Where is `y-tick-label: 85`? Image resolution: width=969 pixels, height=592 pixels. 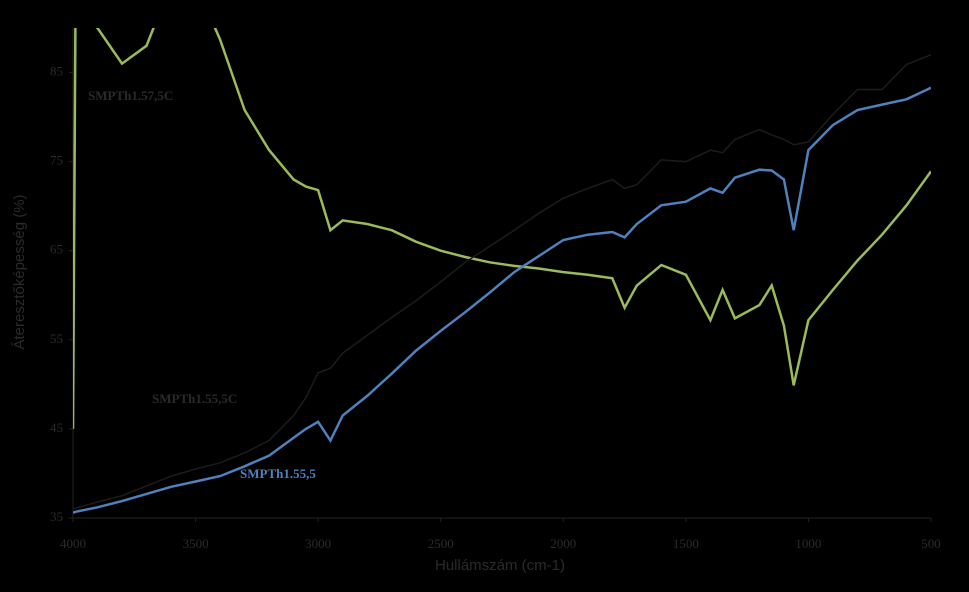
y-tick-label: 85 is located at coordinates (56, 71).